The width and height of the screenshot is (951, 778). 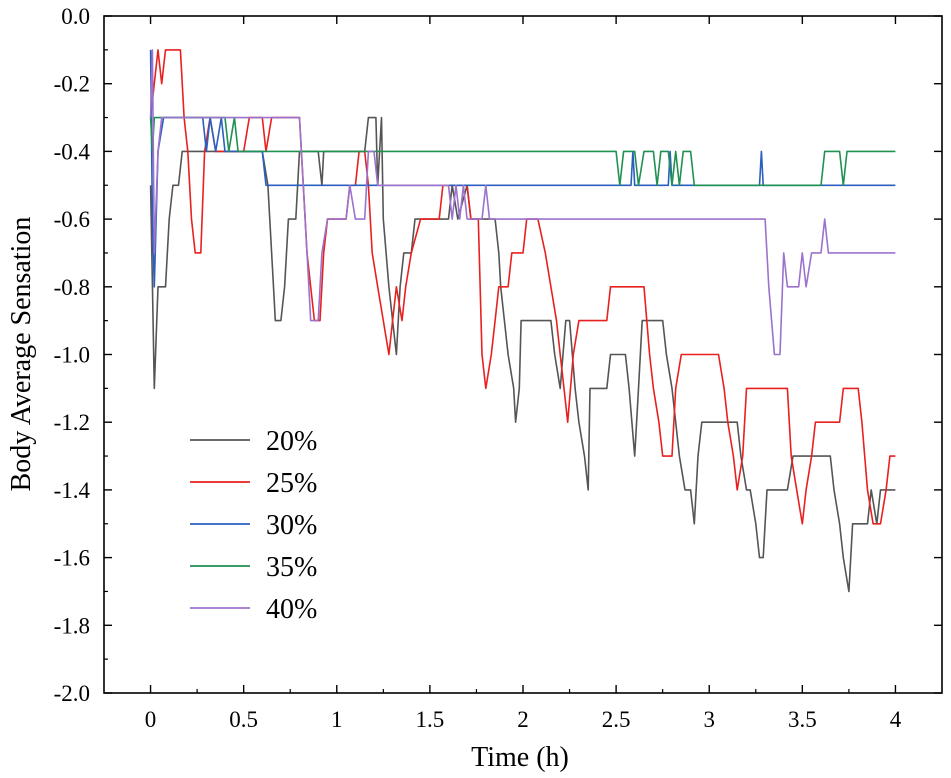 I want to click on y-axis-title: Body Average Sensation, so click(x=21, y=354).